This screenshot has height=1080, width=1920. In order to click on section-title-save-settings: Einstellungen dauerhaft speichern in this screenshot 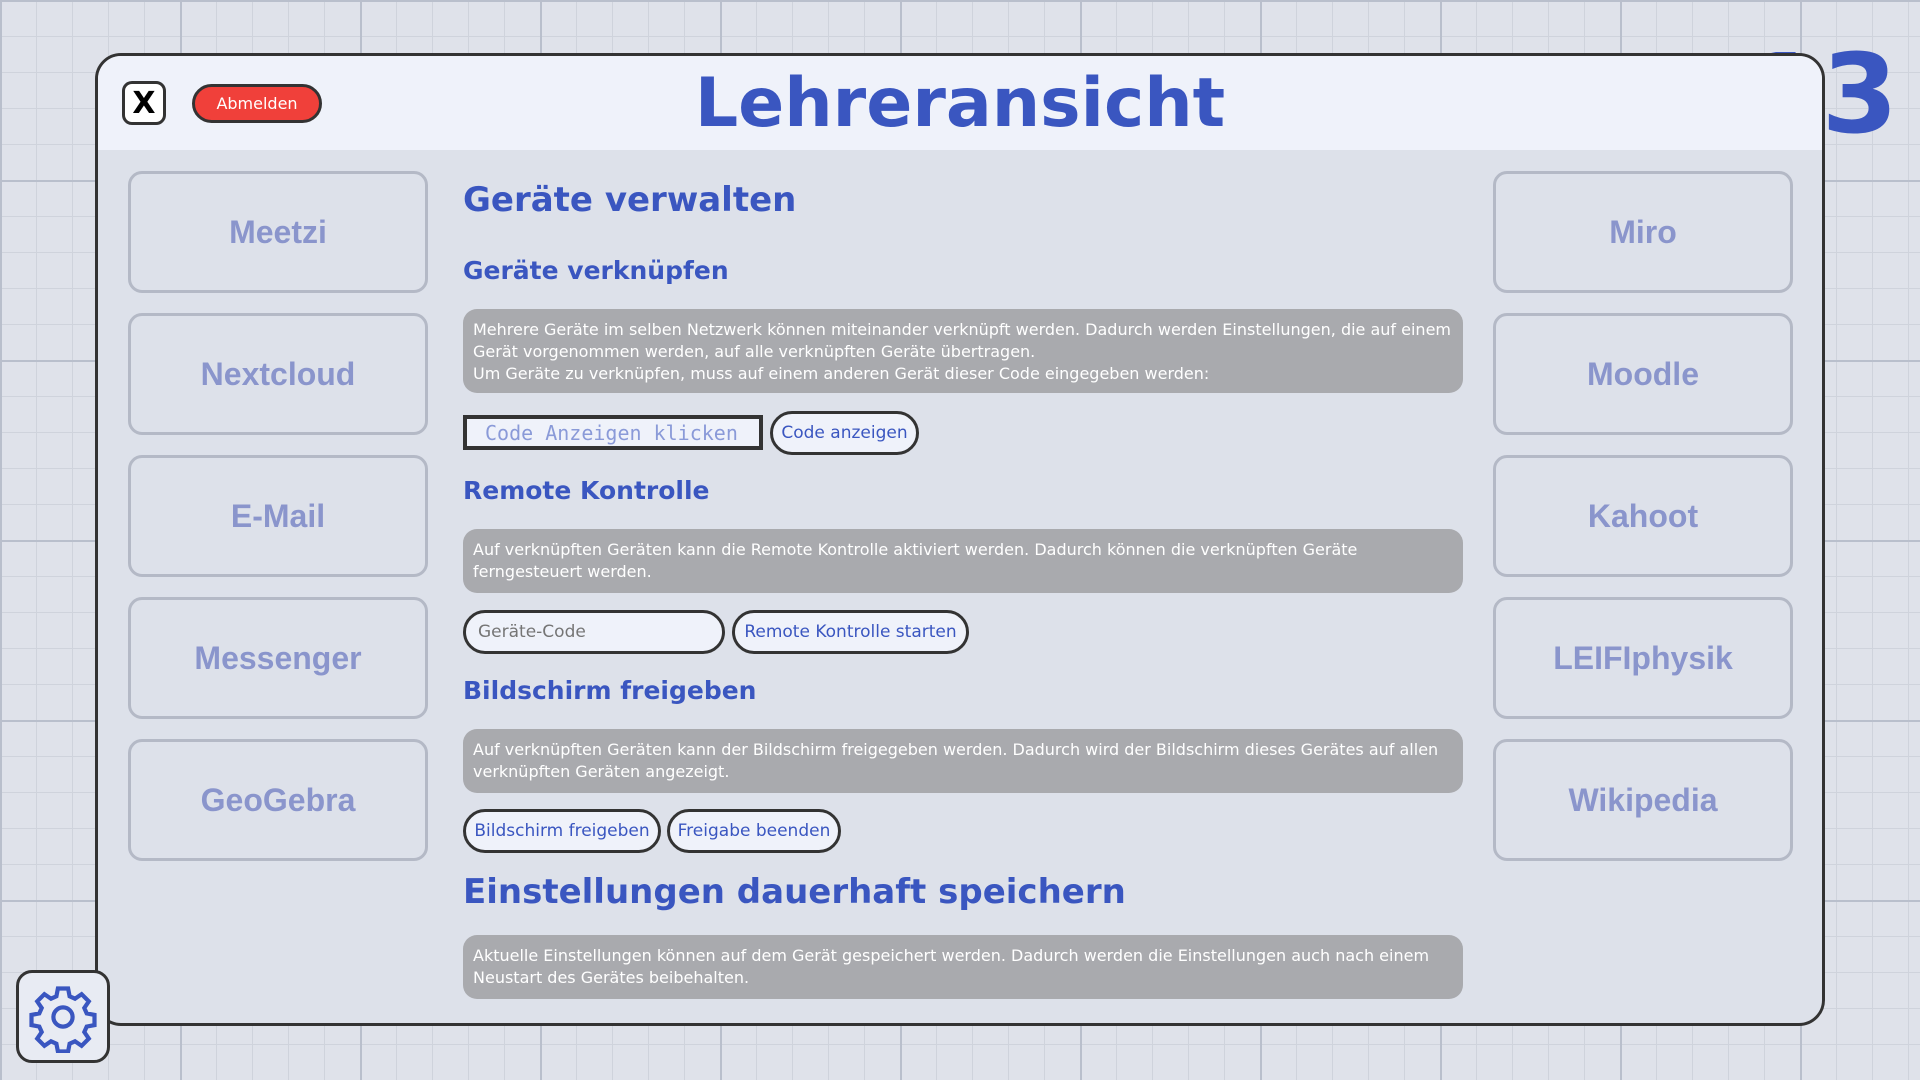, I will do `click(794, 892)`.